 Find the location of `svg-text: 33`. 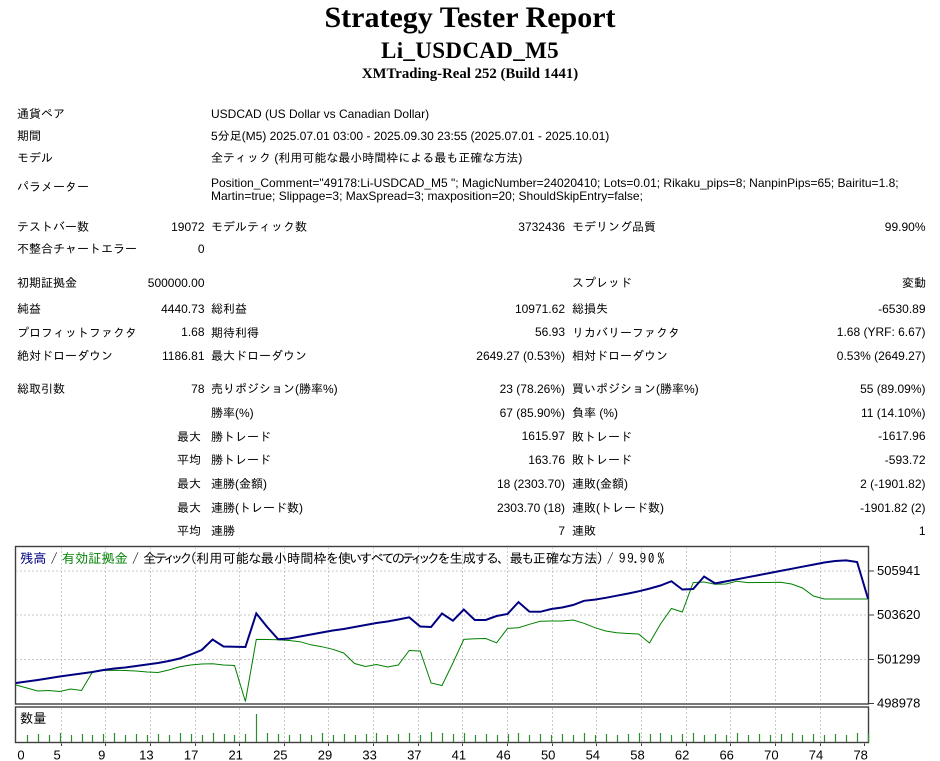

svg-text: 33 is located at coordinates (369, 754).